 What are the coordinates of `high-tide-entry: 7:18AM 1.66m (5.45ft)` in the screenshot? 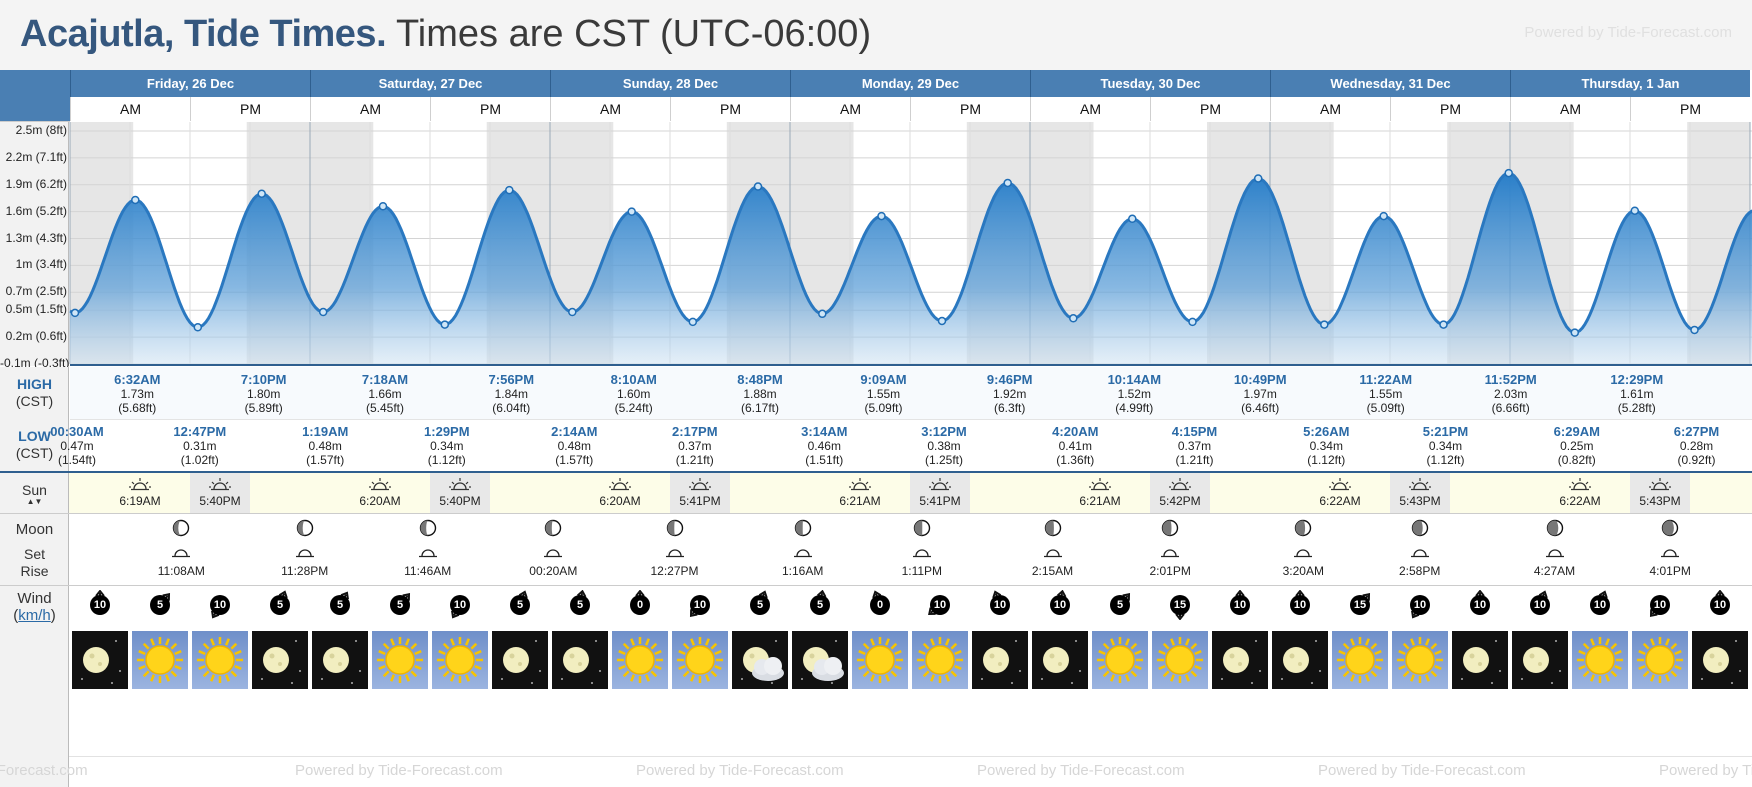 It's located at (385, 394).